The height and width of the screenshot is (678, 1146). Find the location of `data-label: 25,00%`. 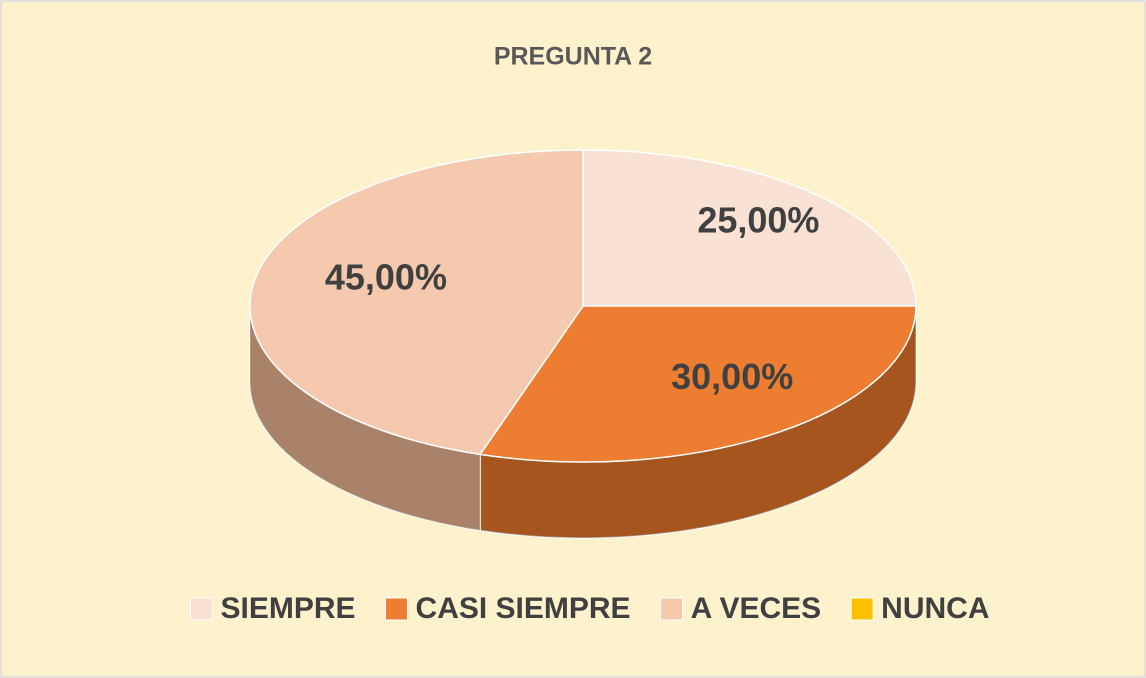

data-label: 25,00% is located at coordinates (758, 220).